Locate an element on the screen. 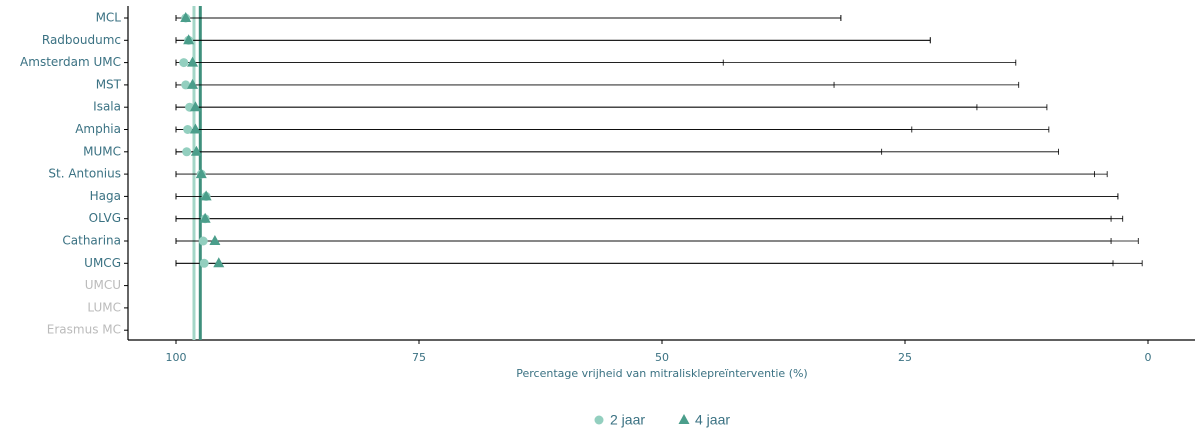  y-tick-label: St. Antonius is located at coordinates (84, 174).